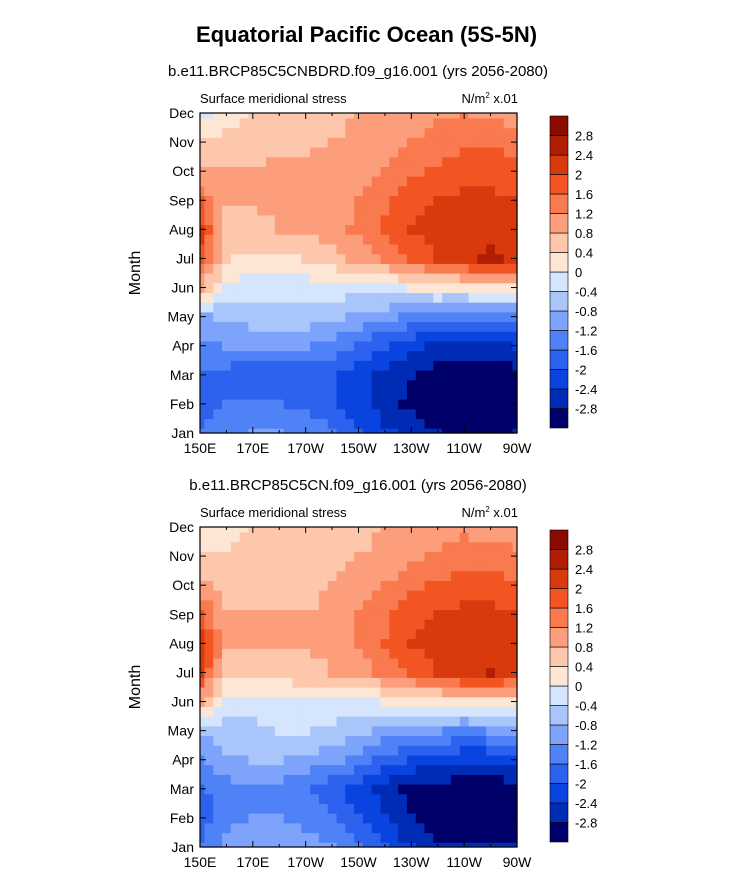 This screenshot has width=733, height=890. What do you see at coordinates (200, 448) in the screenshot?
I see `x-tick-label: 150E` at bounding box center [200, 448].